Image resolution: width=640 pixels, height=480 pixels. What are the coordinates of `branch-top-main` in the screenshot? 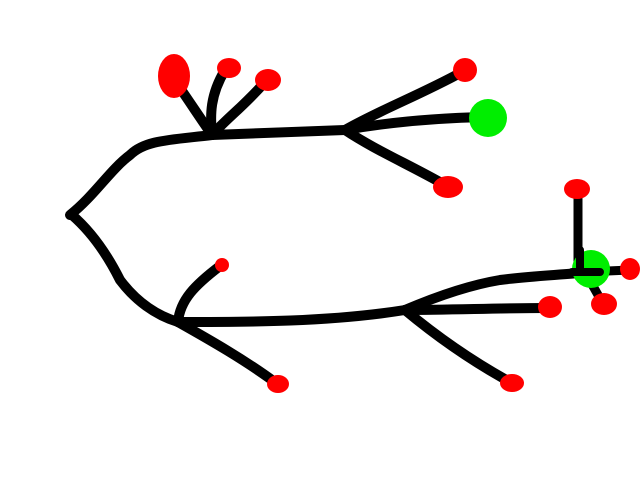 It's located at (278, 132).